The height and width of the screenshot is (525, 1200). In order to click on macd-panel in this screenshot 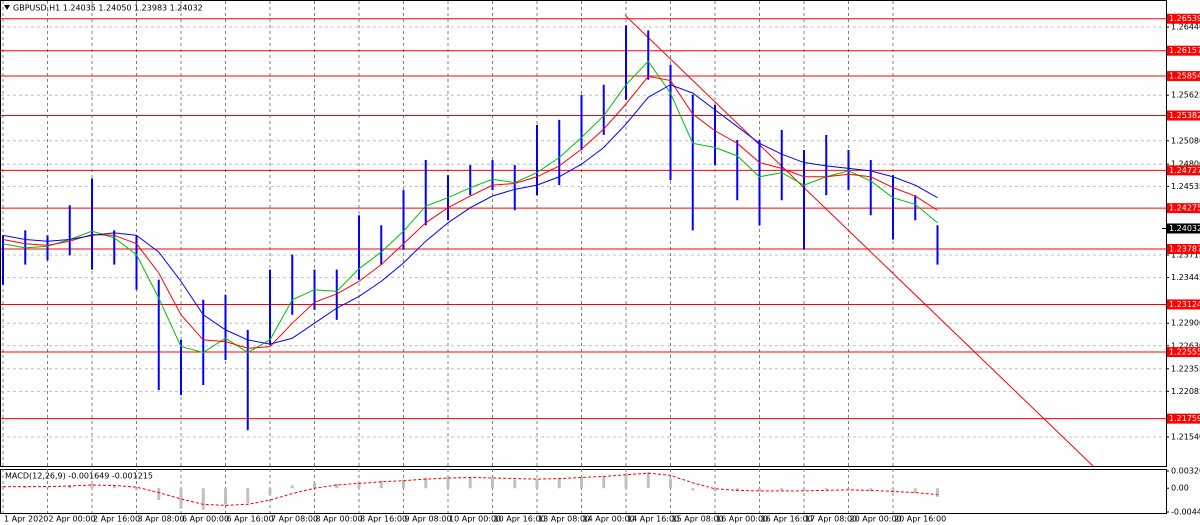, I will do `click(583, 491)`.